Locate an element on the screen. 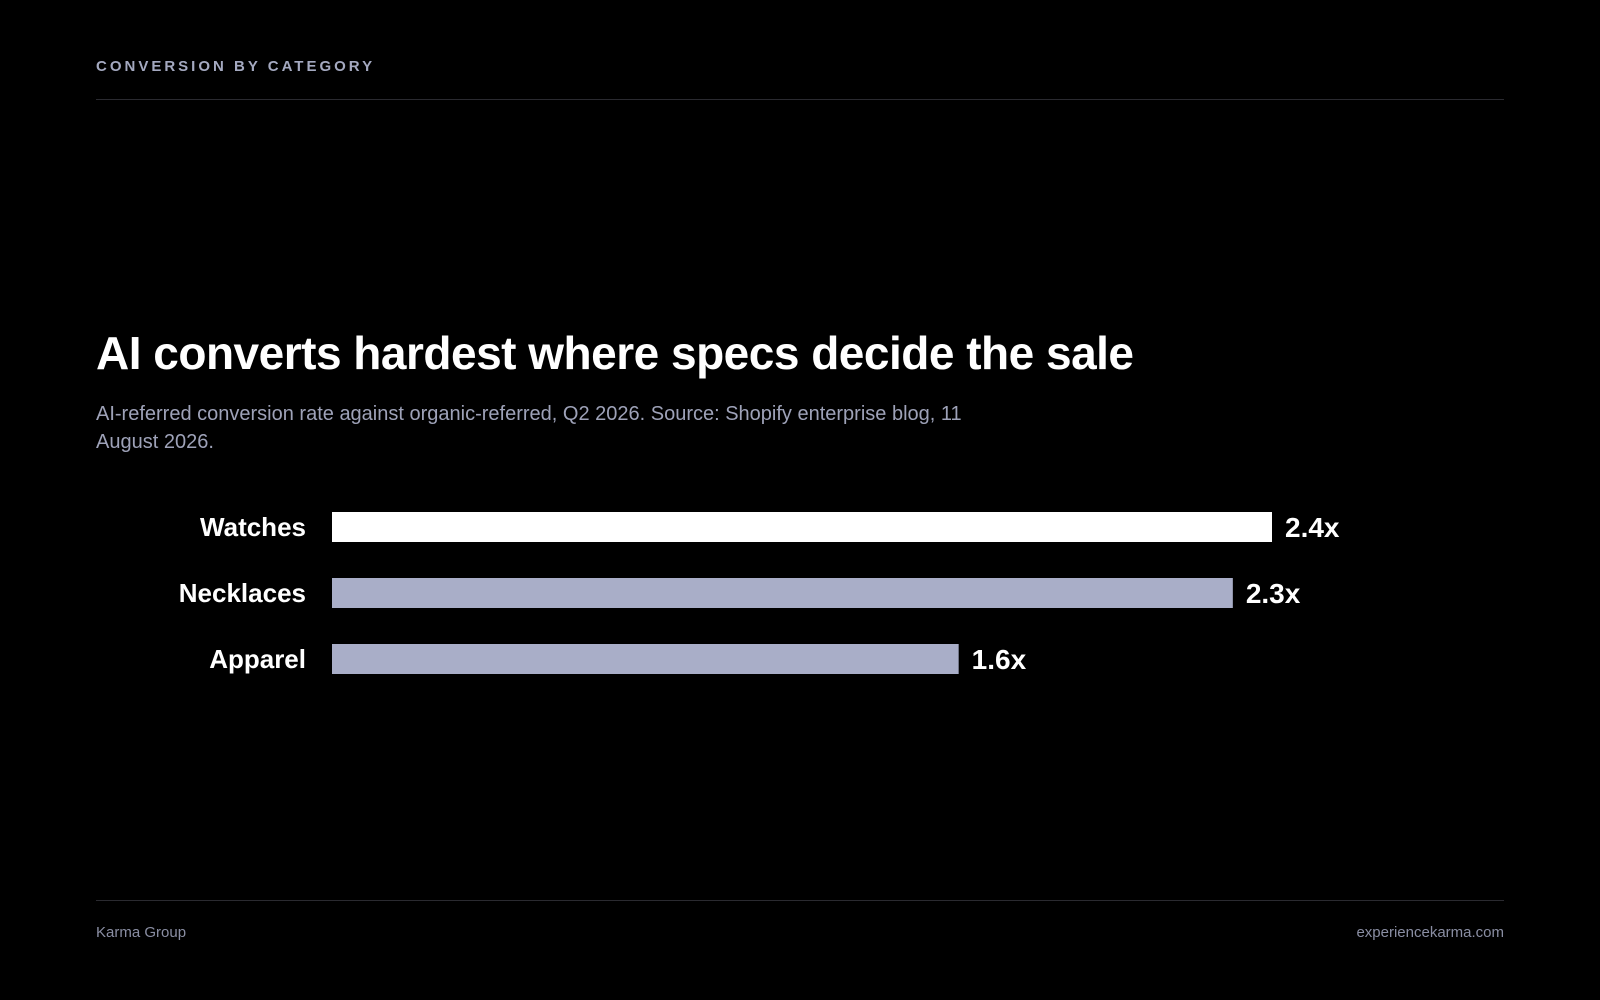 This screenshot has width=1600, height=1000. bar-chart: Watches 2.4x Necklaces 2.3x Apparel 1.6x is located at coordinates (759, 593).